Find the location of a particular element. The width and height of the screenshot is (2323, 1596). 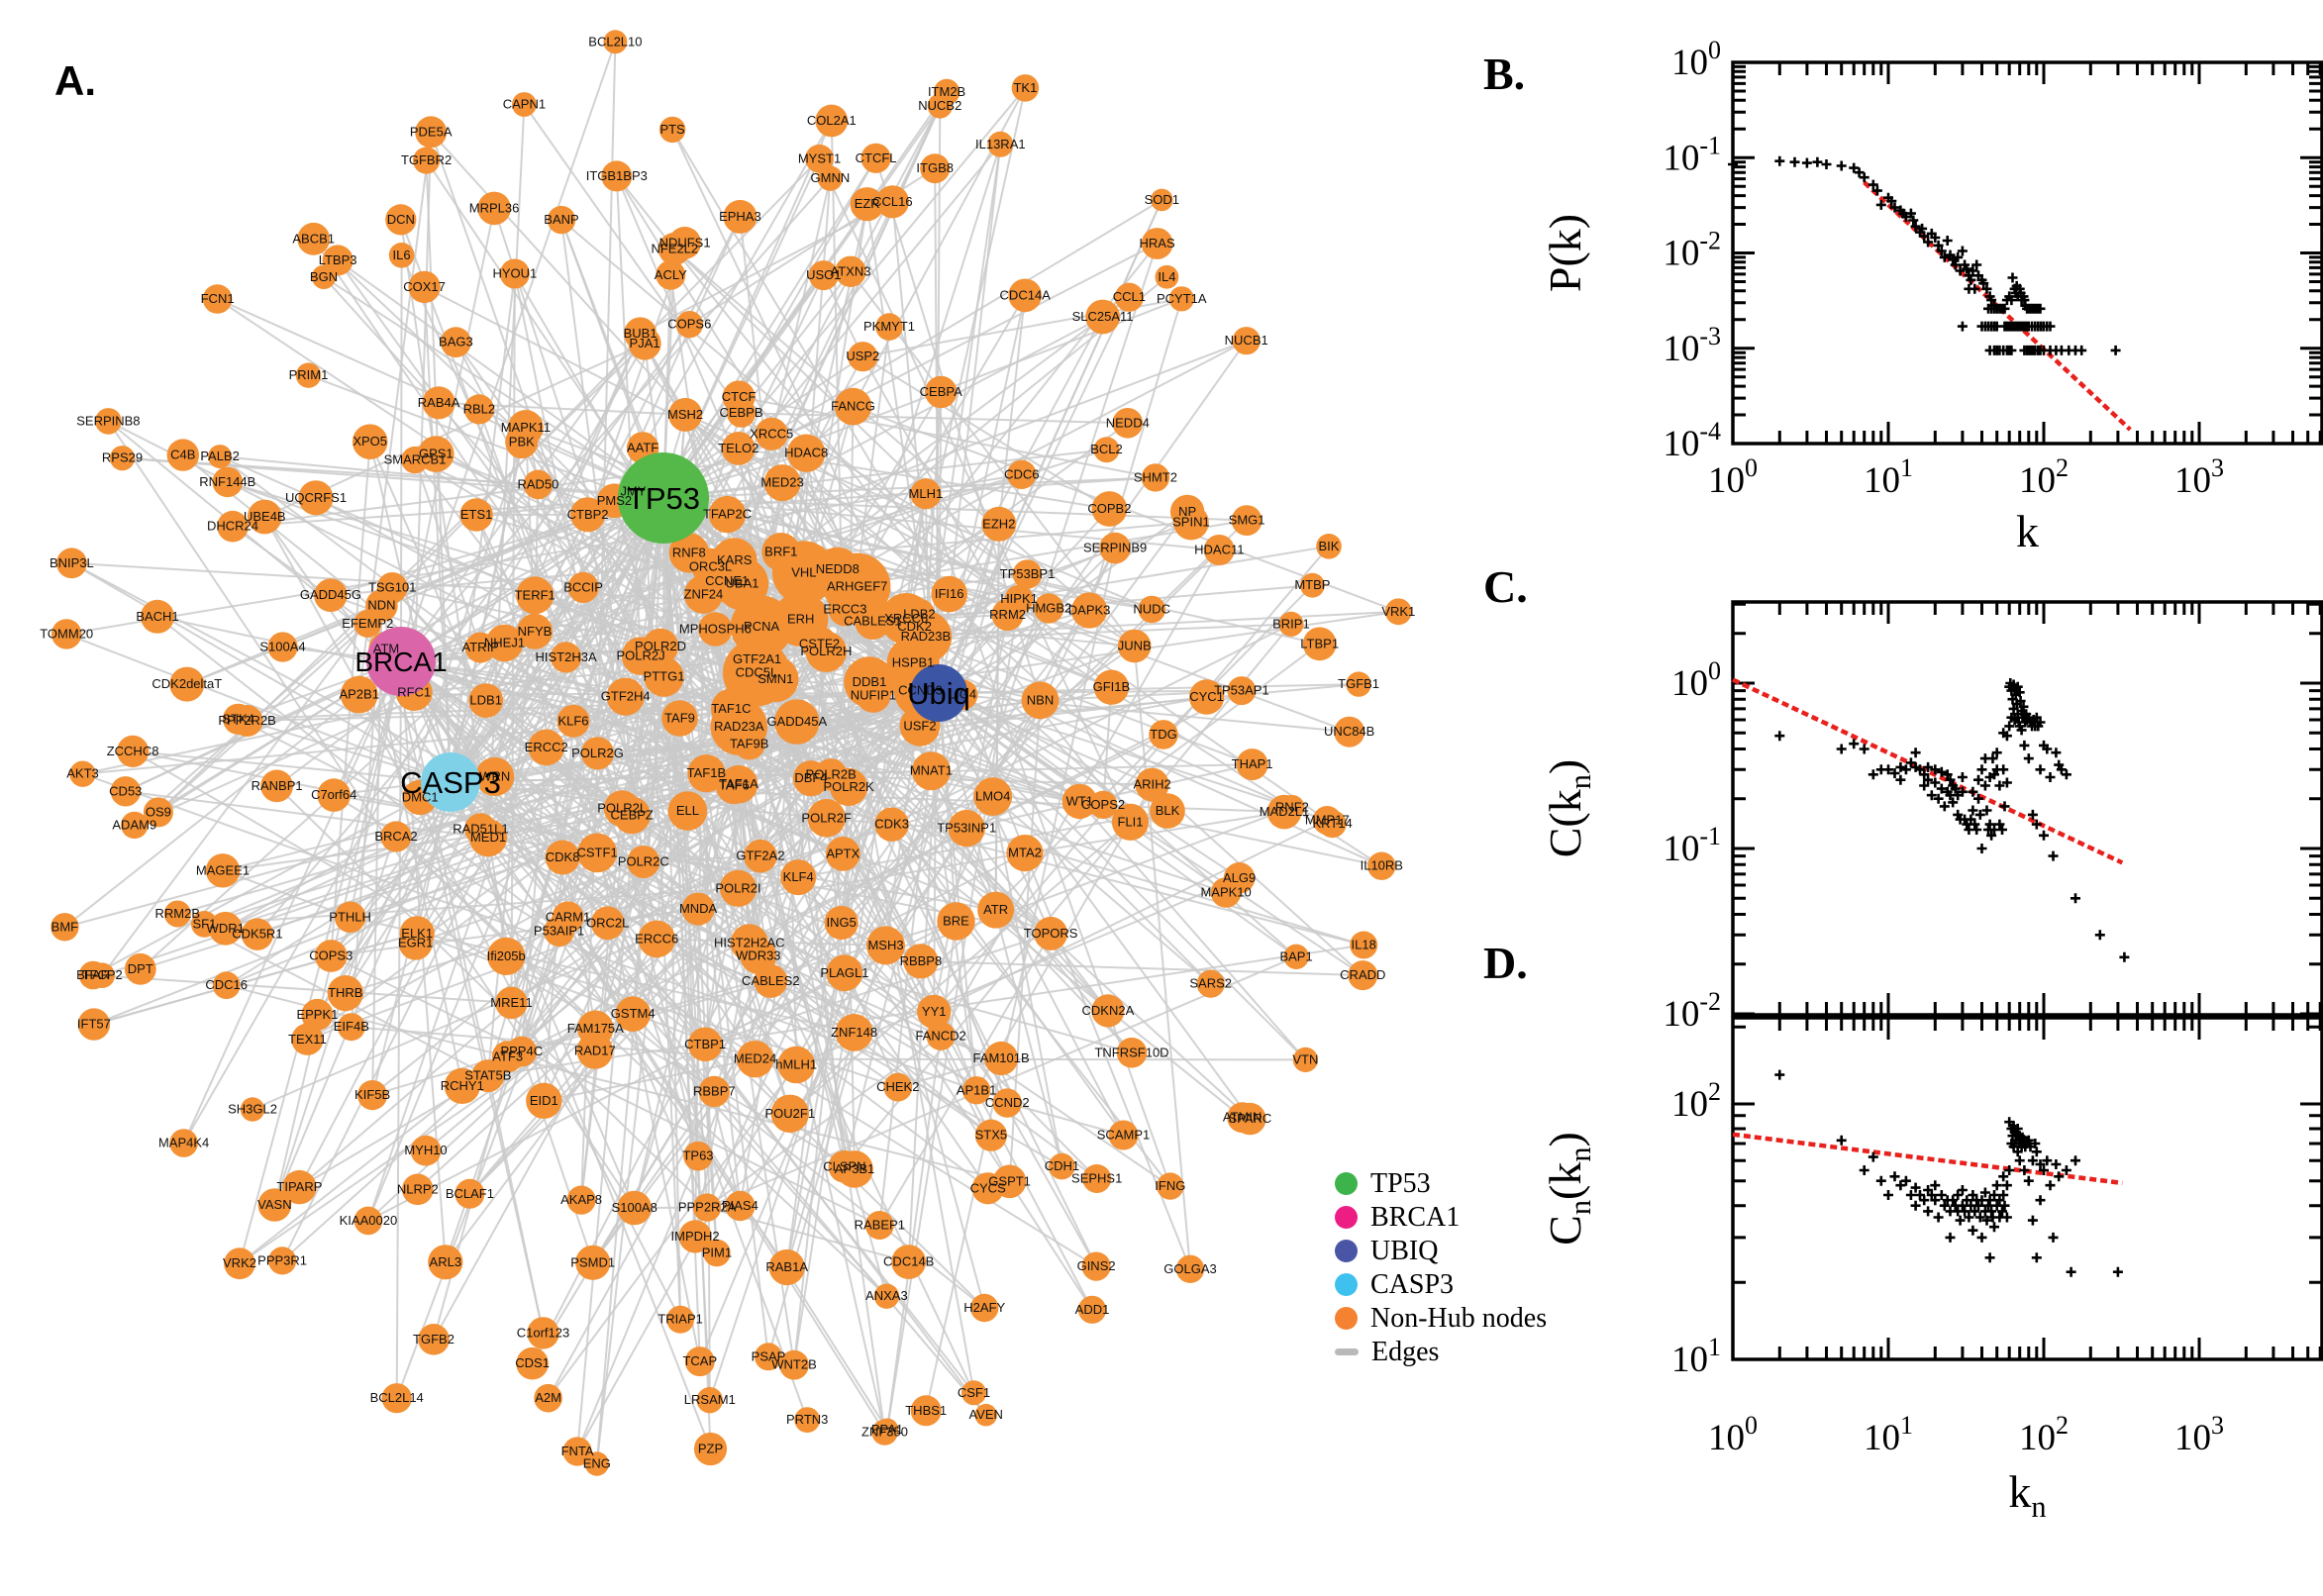

gene-label: GFI1B is located at coordinates (1112, 686).